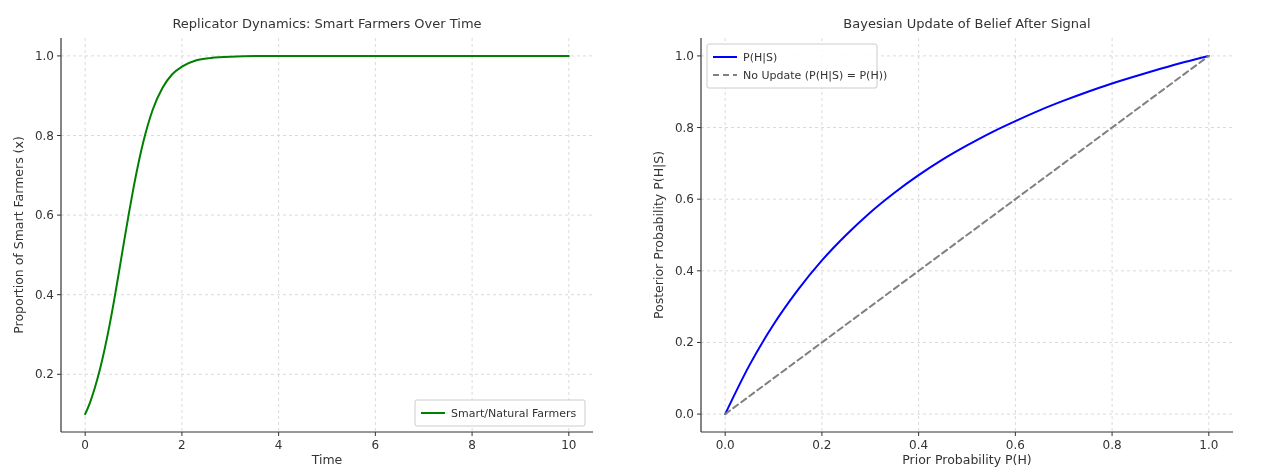 The width and height of the screenshot is (1276, 473). Describe the element at coordinates (514, 413) in the screenshot. I see `legend-label: Smart/Natural Farmers` at that location.